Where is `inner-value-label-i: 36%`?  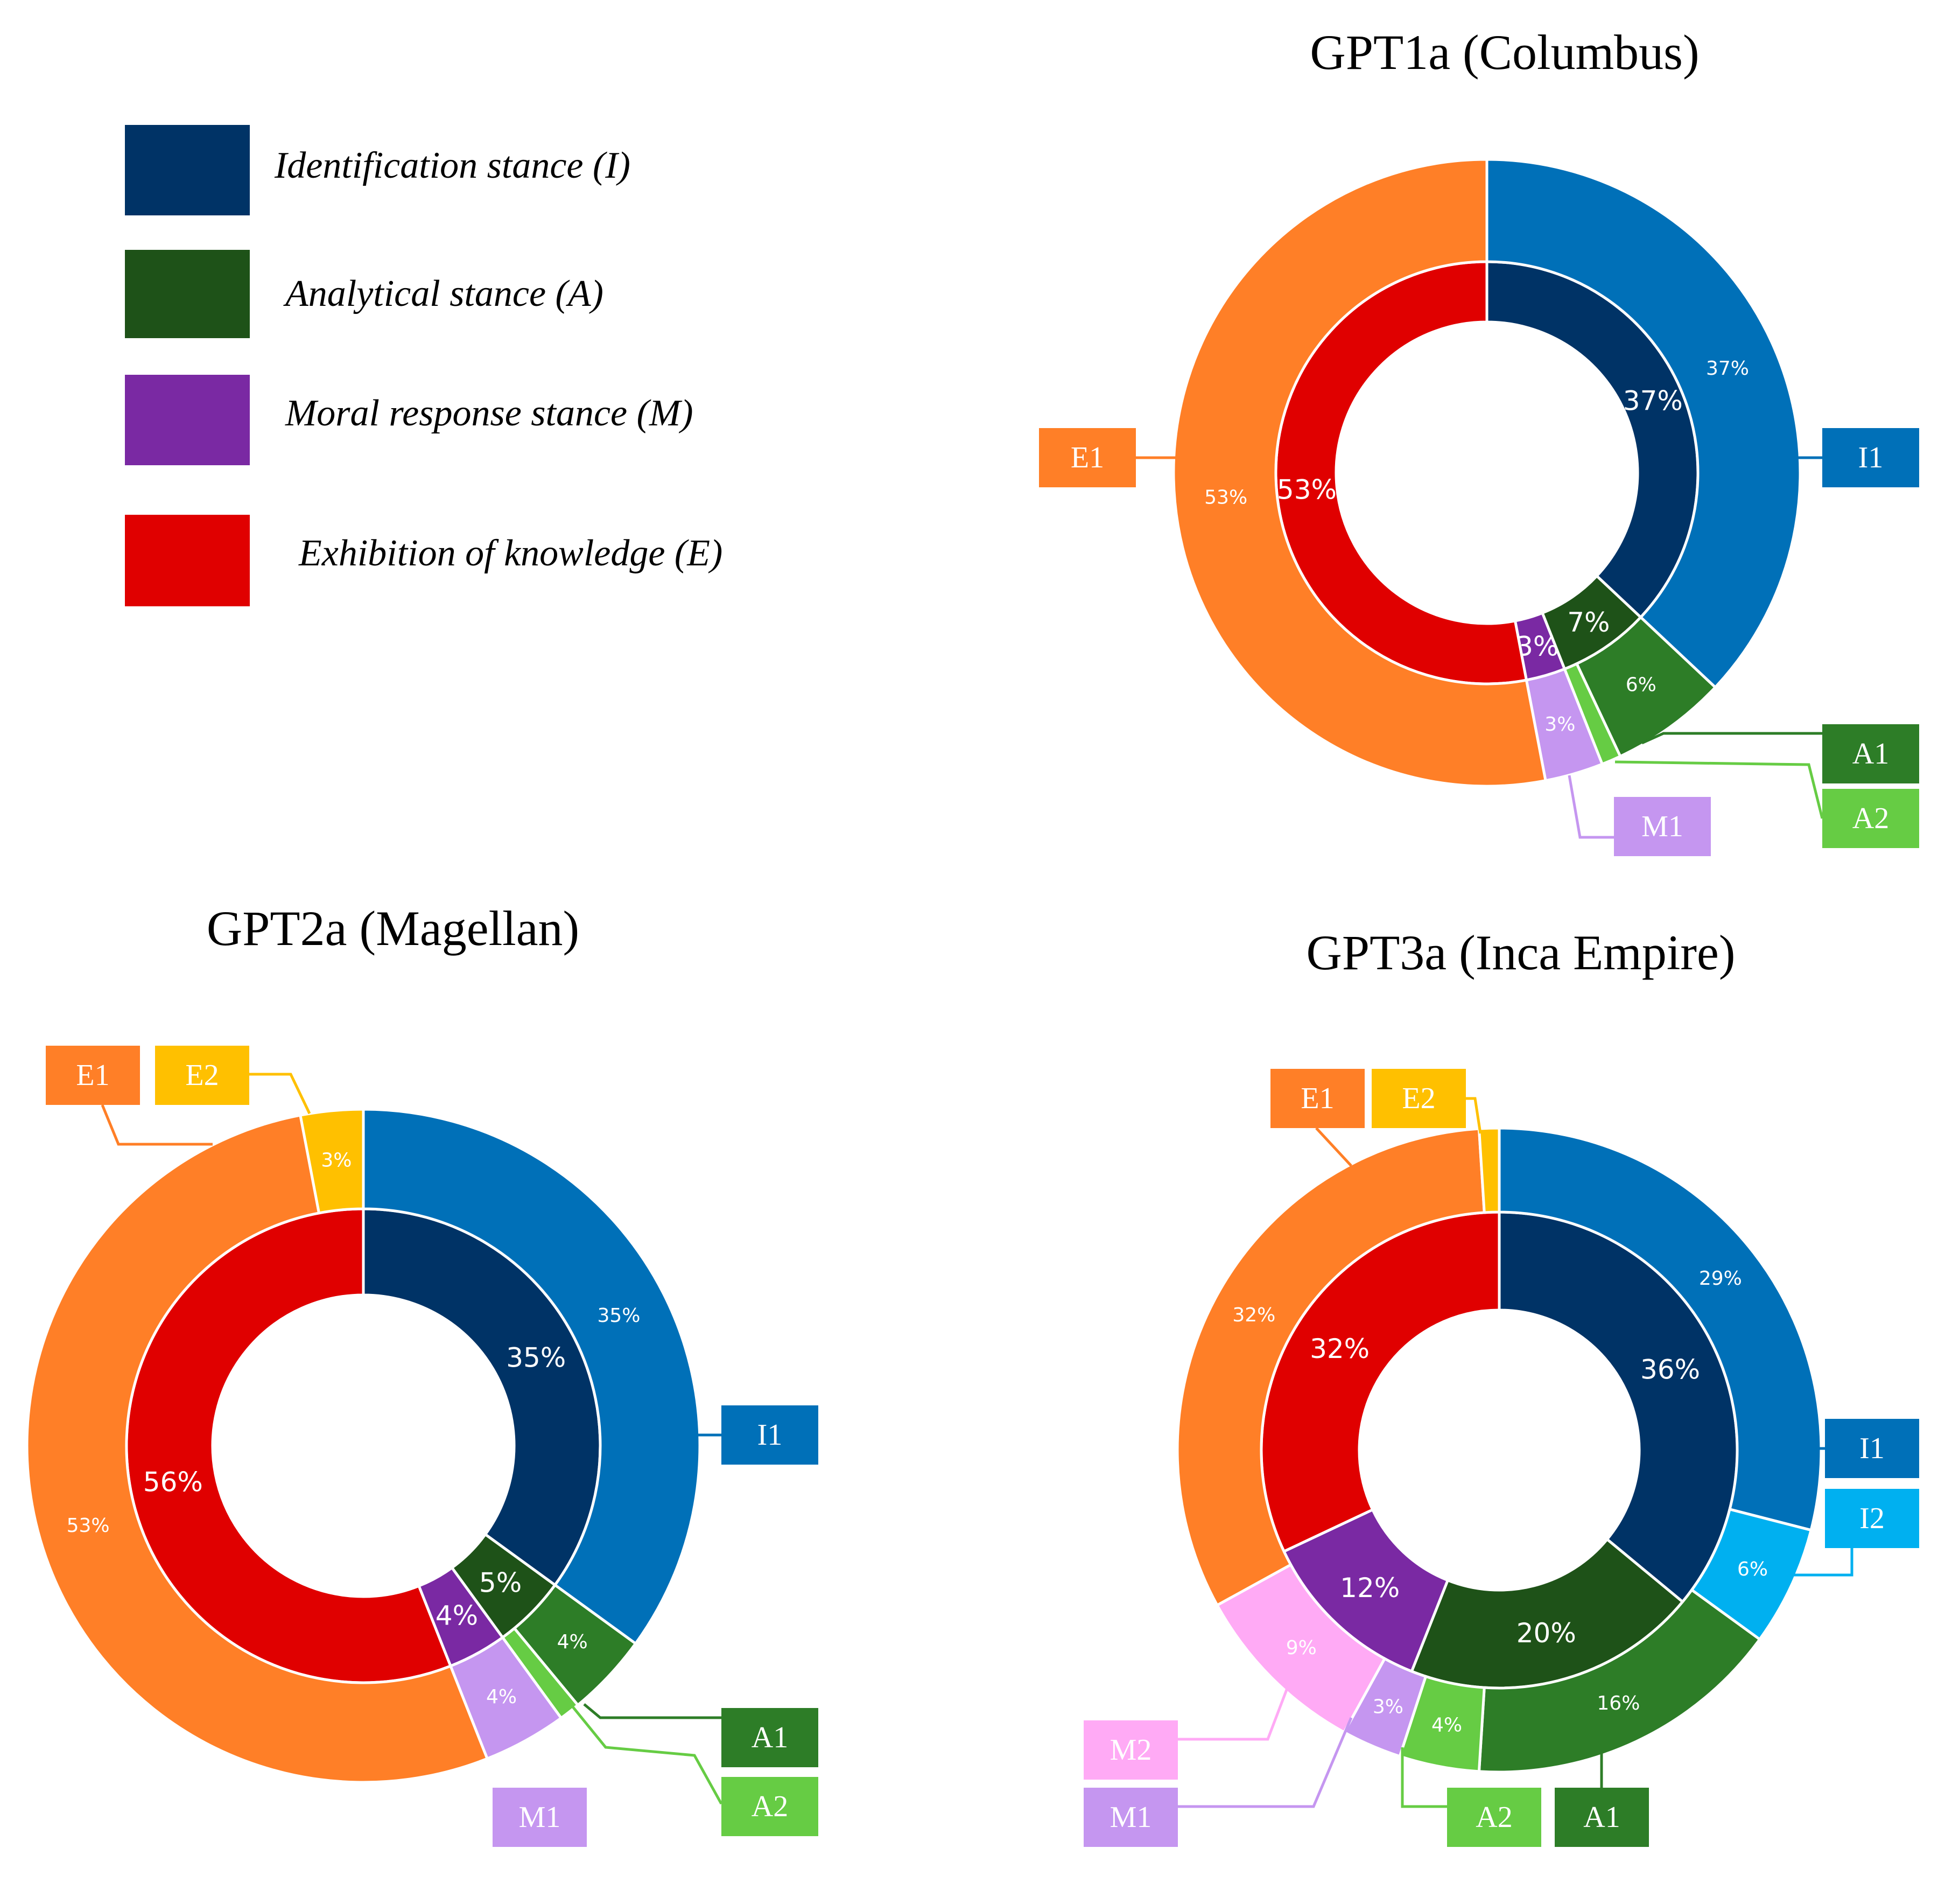 inner-value-label-i: 36% is located at coordinates (1670, 1369).